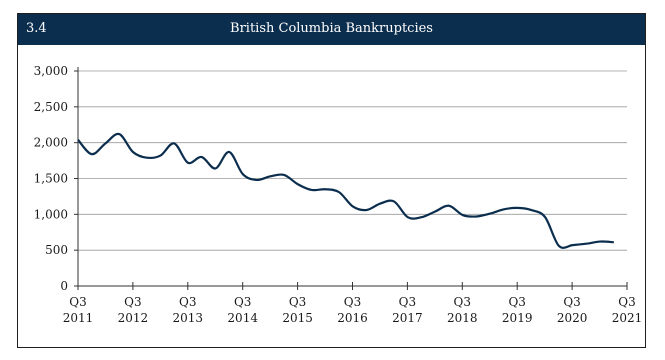 The image size is (665, 360). Describe the element at coordinates (517, 318) in the screenshot. I see `x-tick-year: 2019` at that location.